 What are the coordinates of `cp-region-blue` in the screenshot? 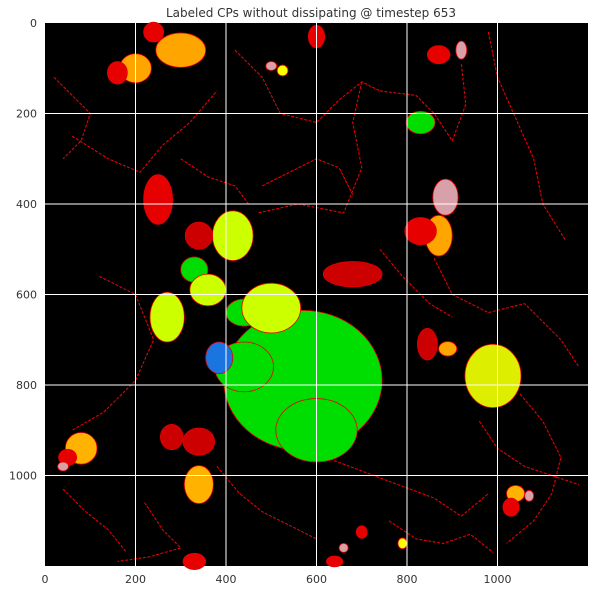 It's located at (219, 358).